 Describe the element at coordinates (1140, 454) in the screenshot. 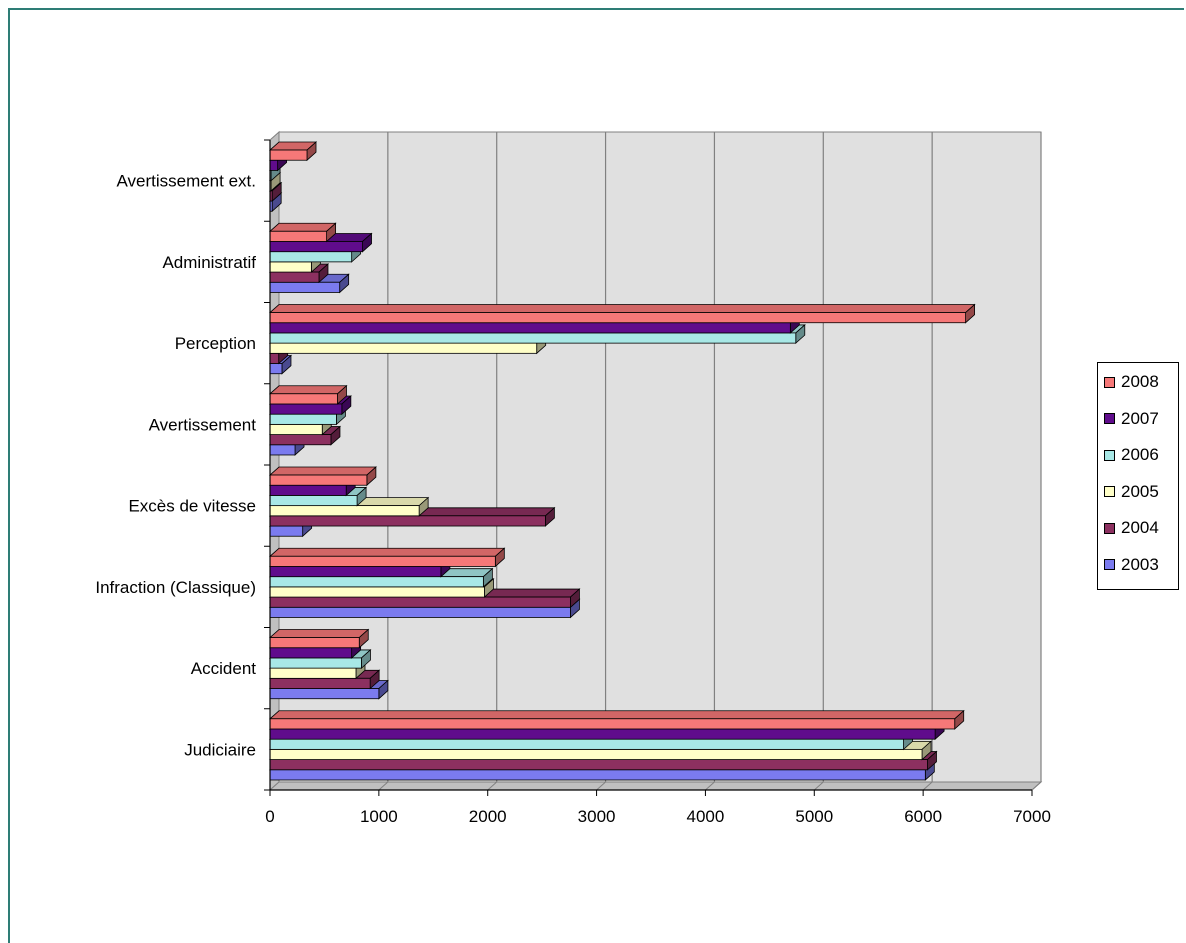

I see `legend-label: 2006` at that location.